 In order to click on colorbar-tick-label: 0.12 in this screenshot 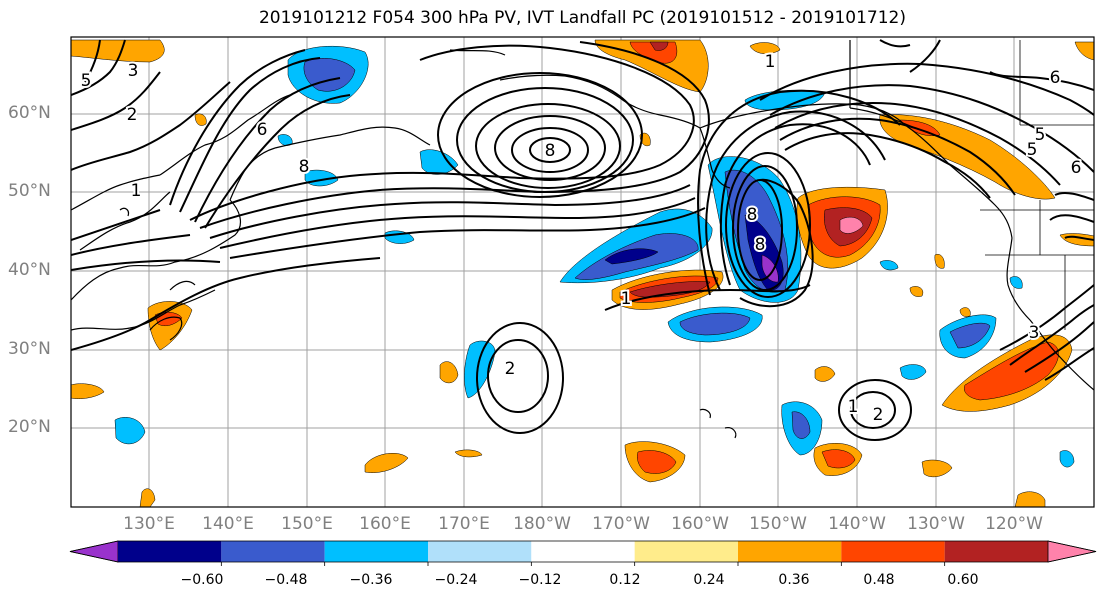, I will do `click(625, 580)`.